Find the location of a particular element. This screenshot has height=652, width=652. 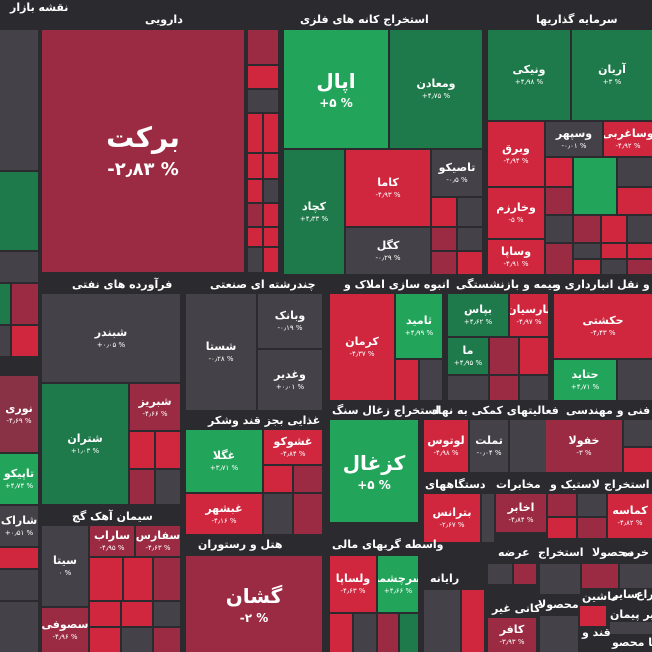

tile-tamalat: تملت% ۰٫۰۴- is located at coordinates (489, 446).